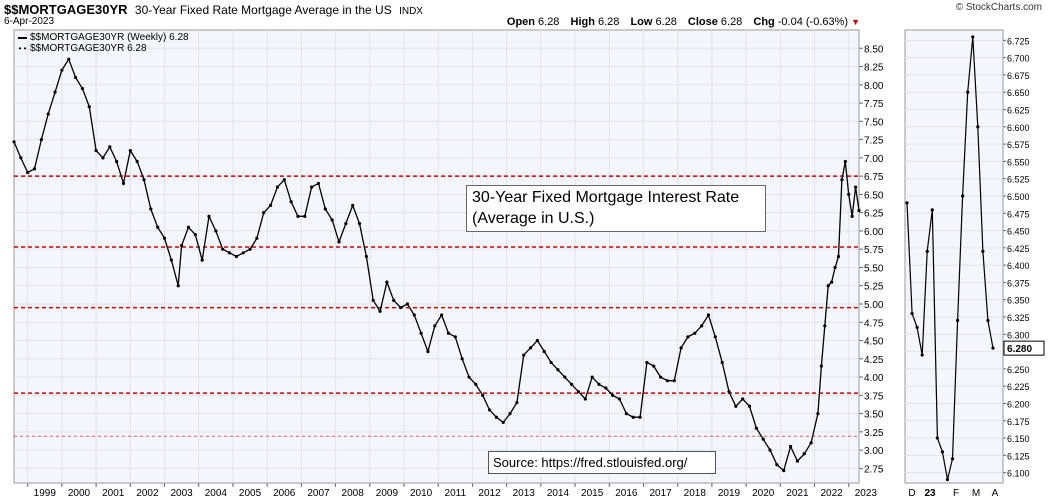  Describe the element at coordinates (1018, 283) in the screenshot. I see `inset-y-tick-label: 6.375` at that location.